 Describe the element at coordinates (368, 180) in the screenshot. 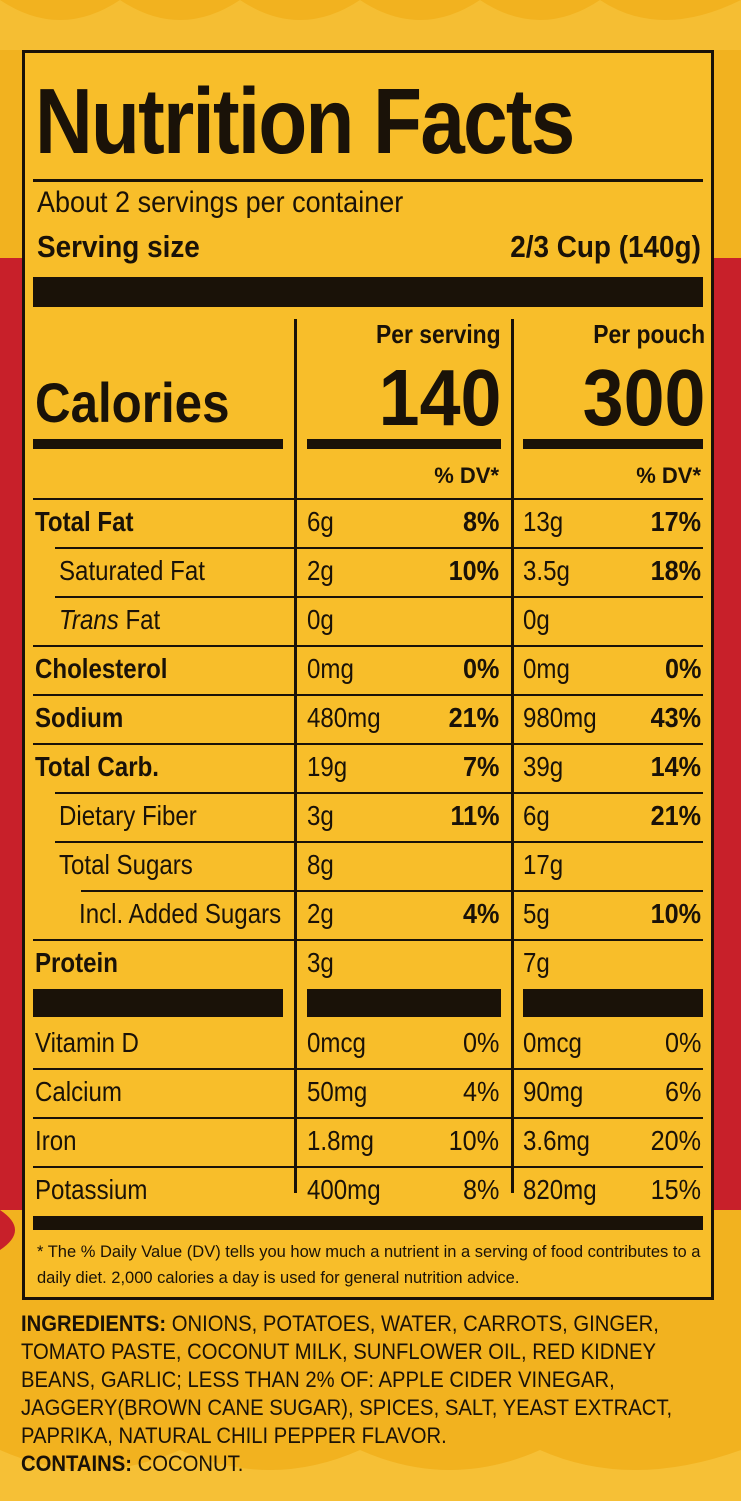

I see `title-divider` at that location.